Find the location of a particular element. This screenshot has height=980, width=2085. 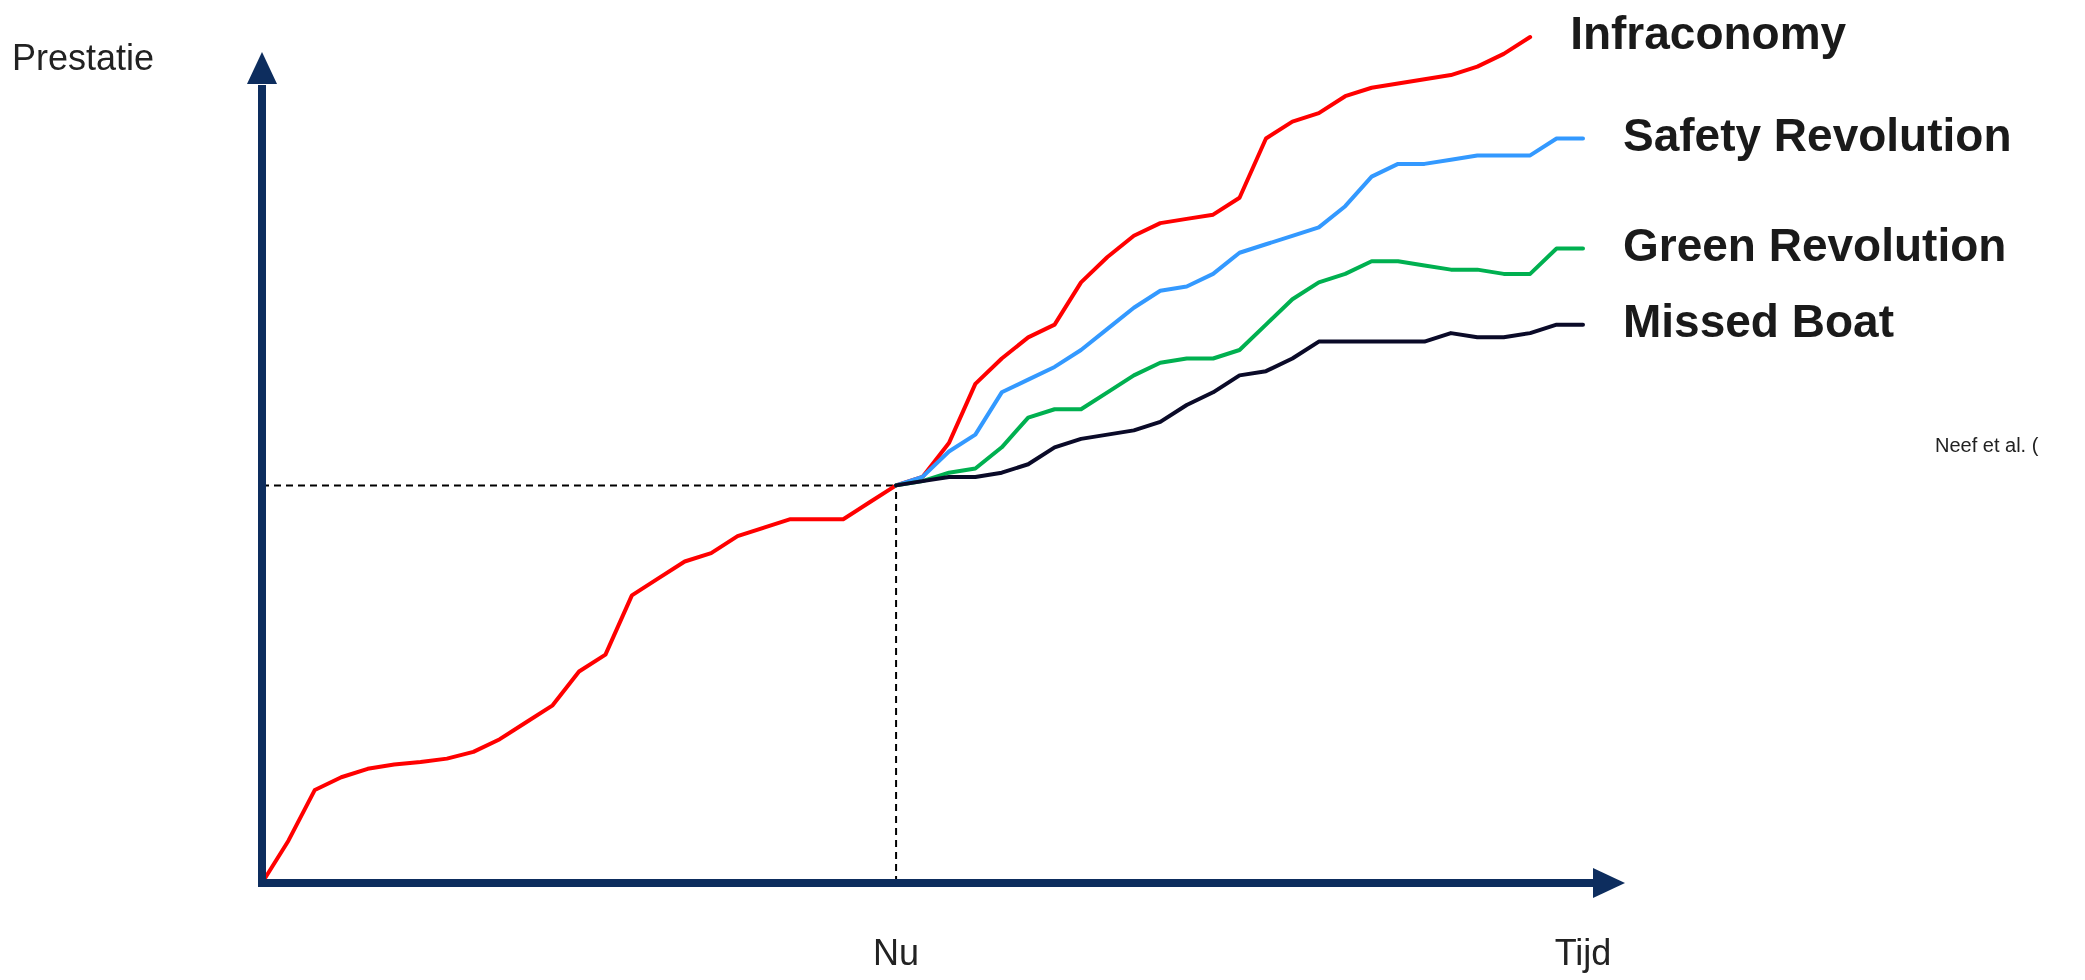

y-axis-title: Prestatie is located at coordinates (83, 57).